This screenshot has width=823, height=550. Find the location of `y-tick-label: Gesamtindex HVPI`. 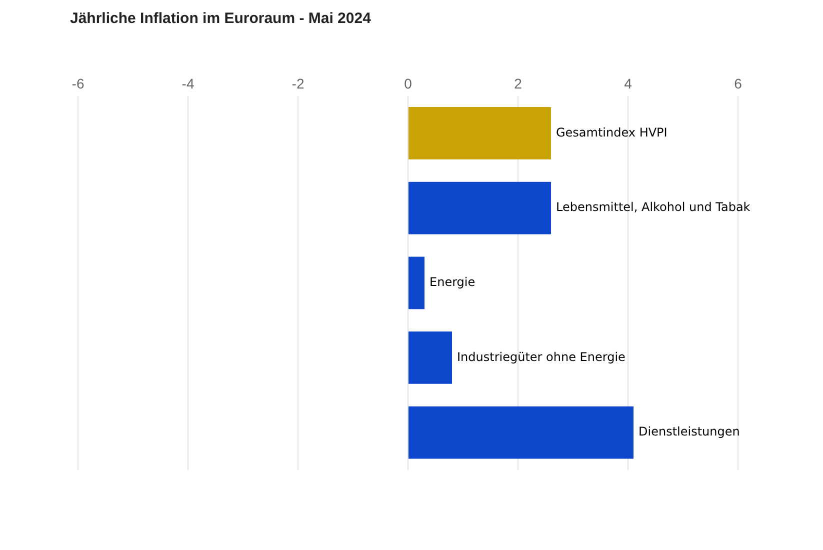

y-tick-label: Gesamtindex HVPI is located at coordinates (612, 132).